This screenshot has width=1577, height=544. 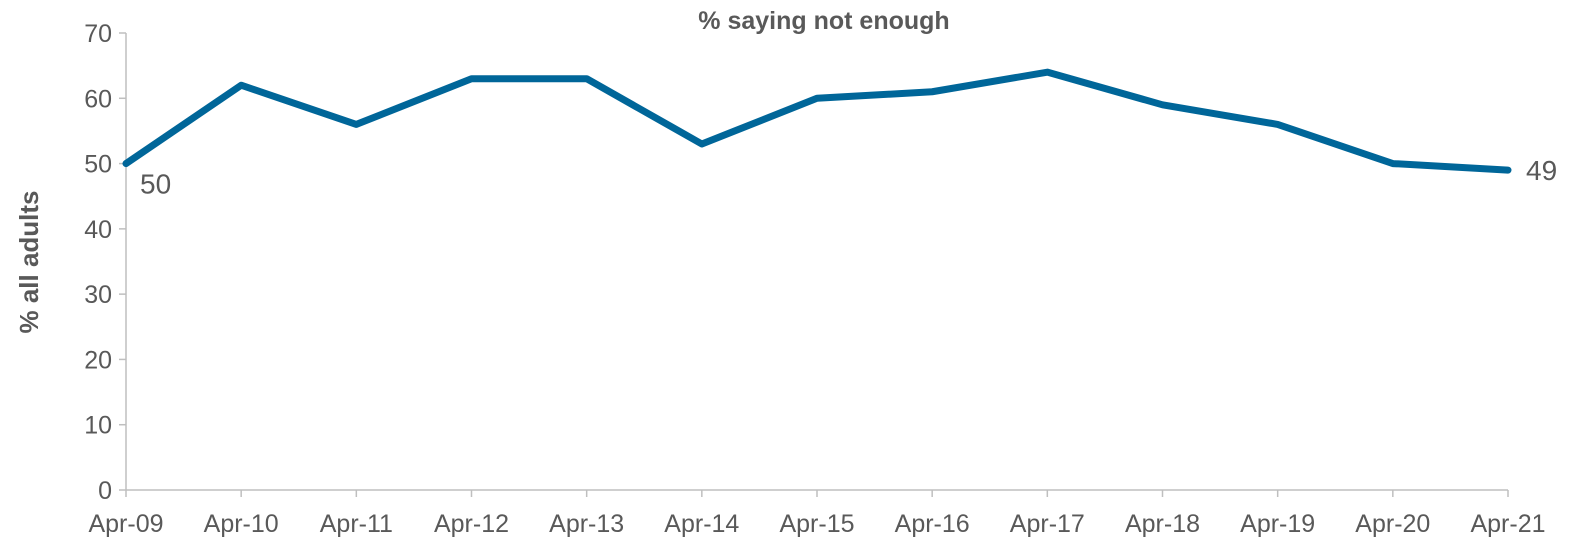 I want to click on x-tick-label: Apr-11, so click(x=356, y=524).